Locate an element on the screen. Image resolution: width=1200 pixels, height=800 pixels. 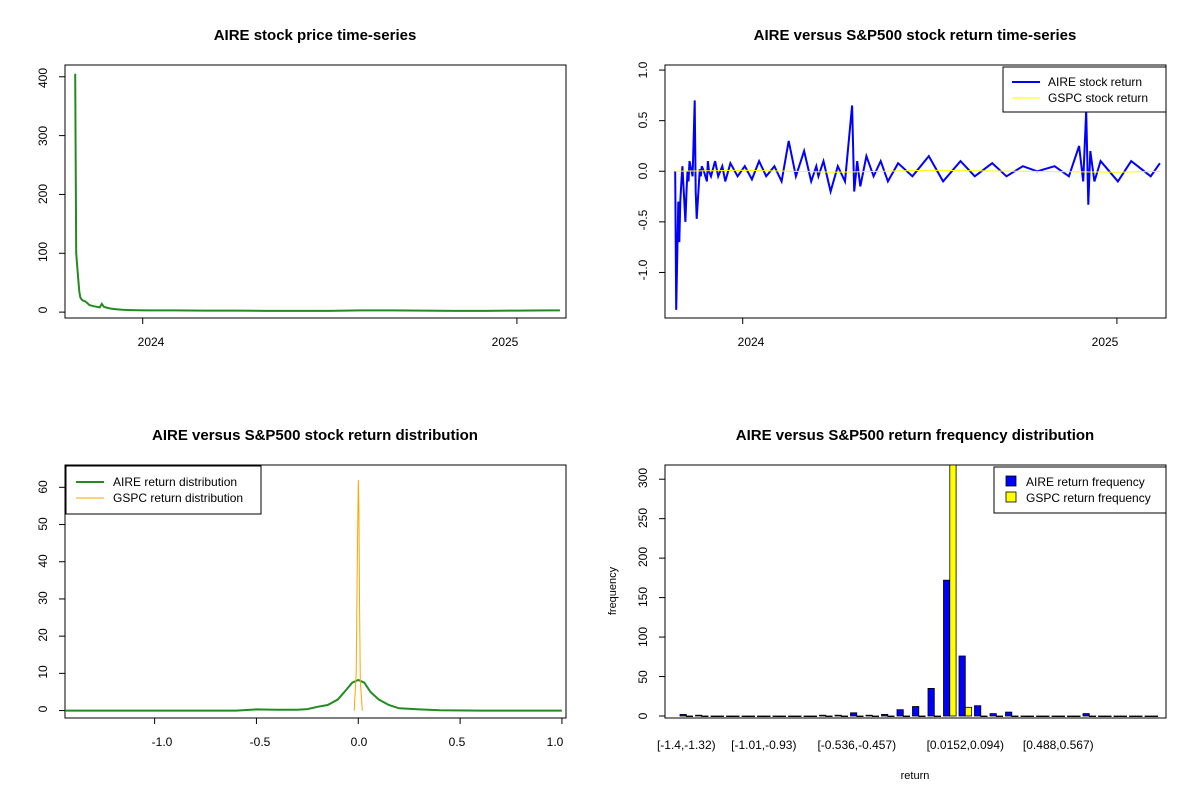
return-ts-y-tick-label: 0.0 is located at coordinates (643, 170).